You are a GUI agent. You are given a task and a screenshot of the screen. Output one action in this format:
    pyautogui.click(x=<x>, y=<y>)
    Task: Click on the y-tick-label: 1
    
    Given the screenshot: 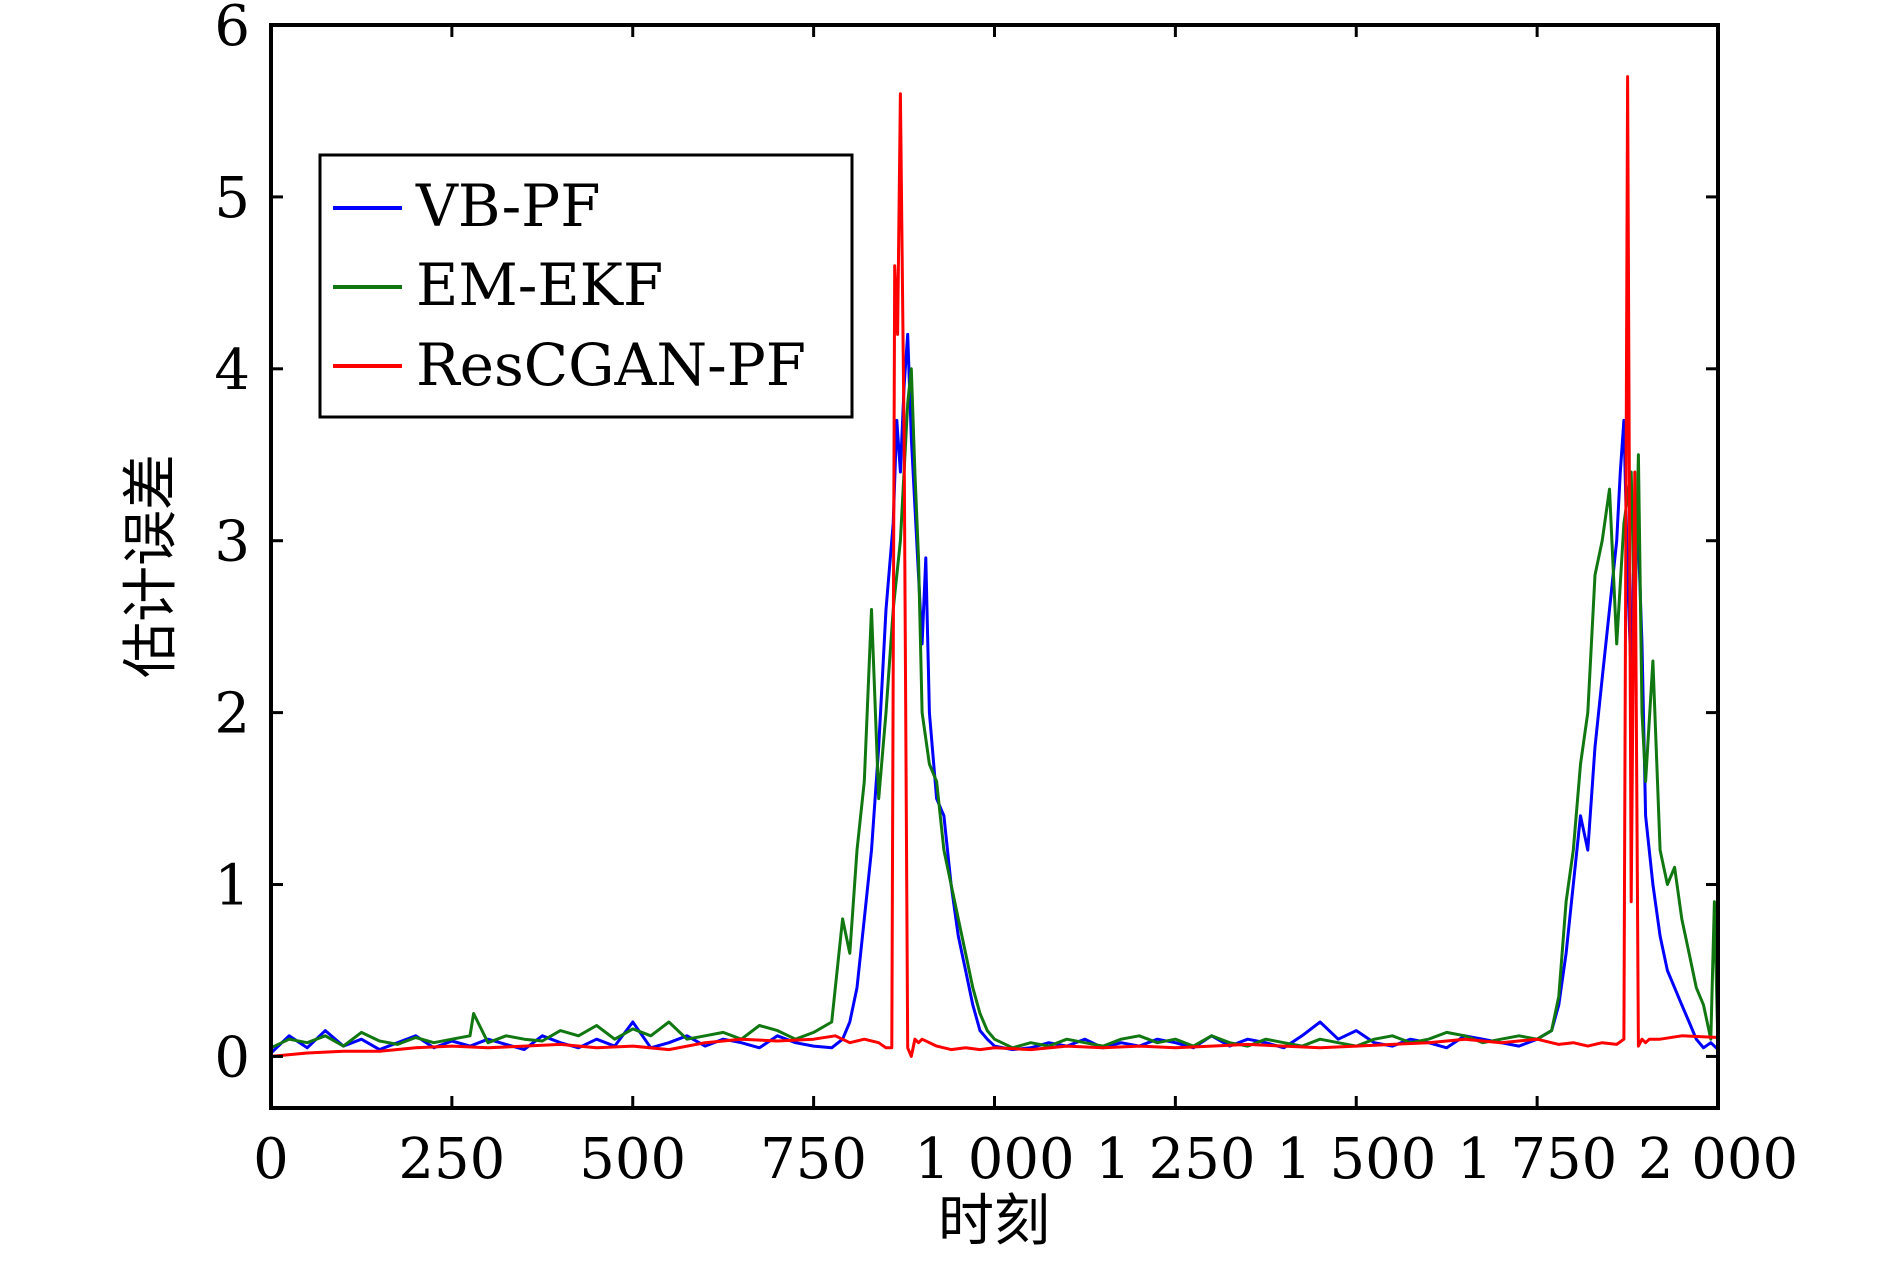 What is the action you would take?
    pyautogui.click(x=232, y=886)
    